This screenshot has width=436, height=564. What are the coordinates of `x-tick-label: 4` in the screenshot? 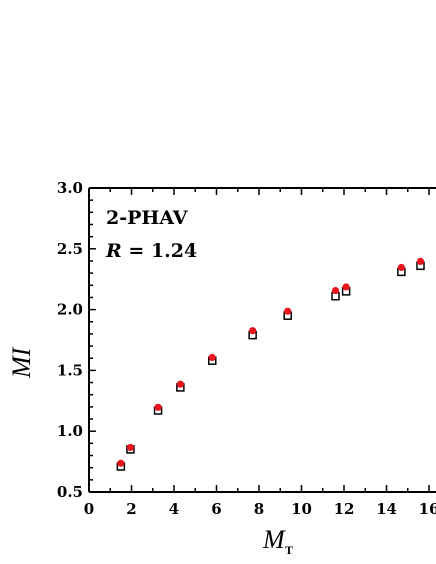 It's located at (174, 509).